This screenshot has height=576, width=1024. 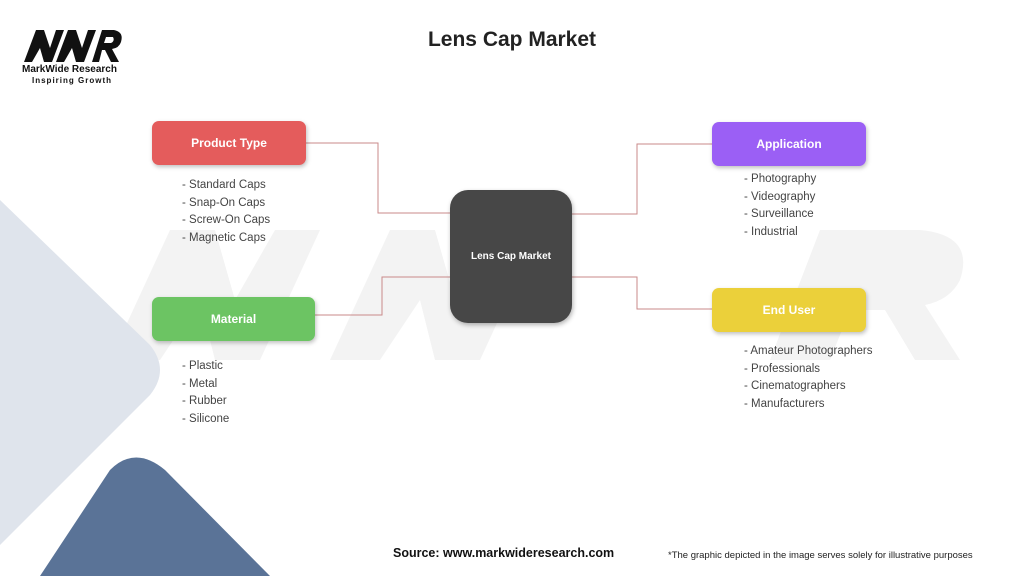 What do you see at coordinates (780, 196) in the screenshot?
I see `list-item: - Videography` at bounding box center [780, 196].